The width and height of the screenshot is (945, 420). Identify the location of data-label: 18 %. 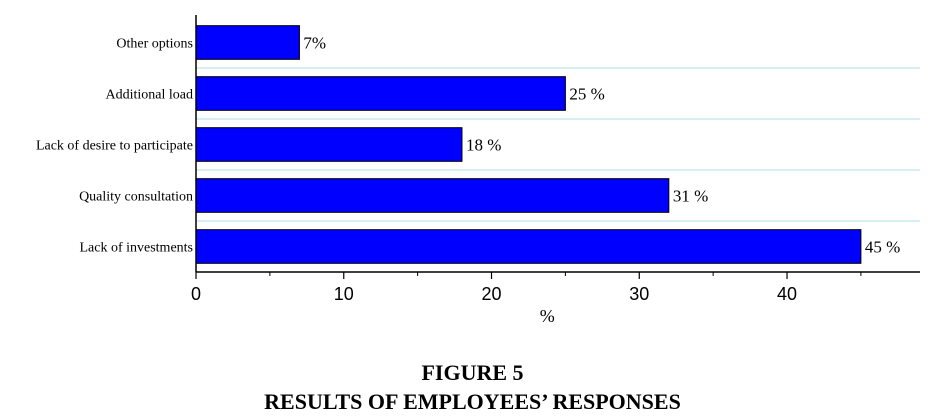
(483, 145).